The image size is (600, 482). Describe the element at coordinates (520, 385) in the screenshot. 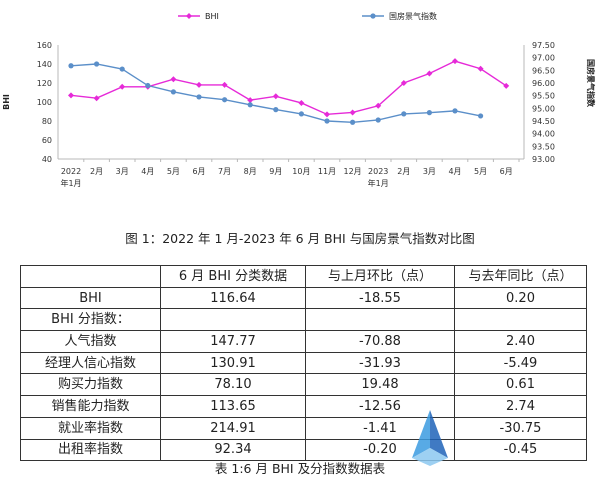

I see `row-yoy: 0.61` at that location.